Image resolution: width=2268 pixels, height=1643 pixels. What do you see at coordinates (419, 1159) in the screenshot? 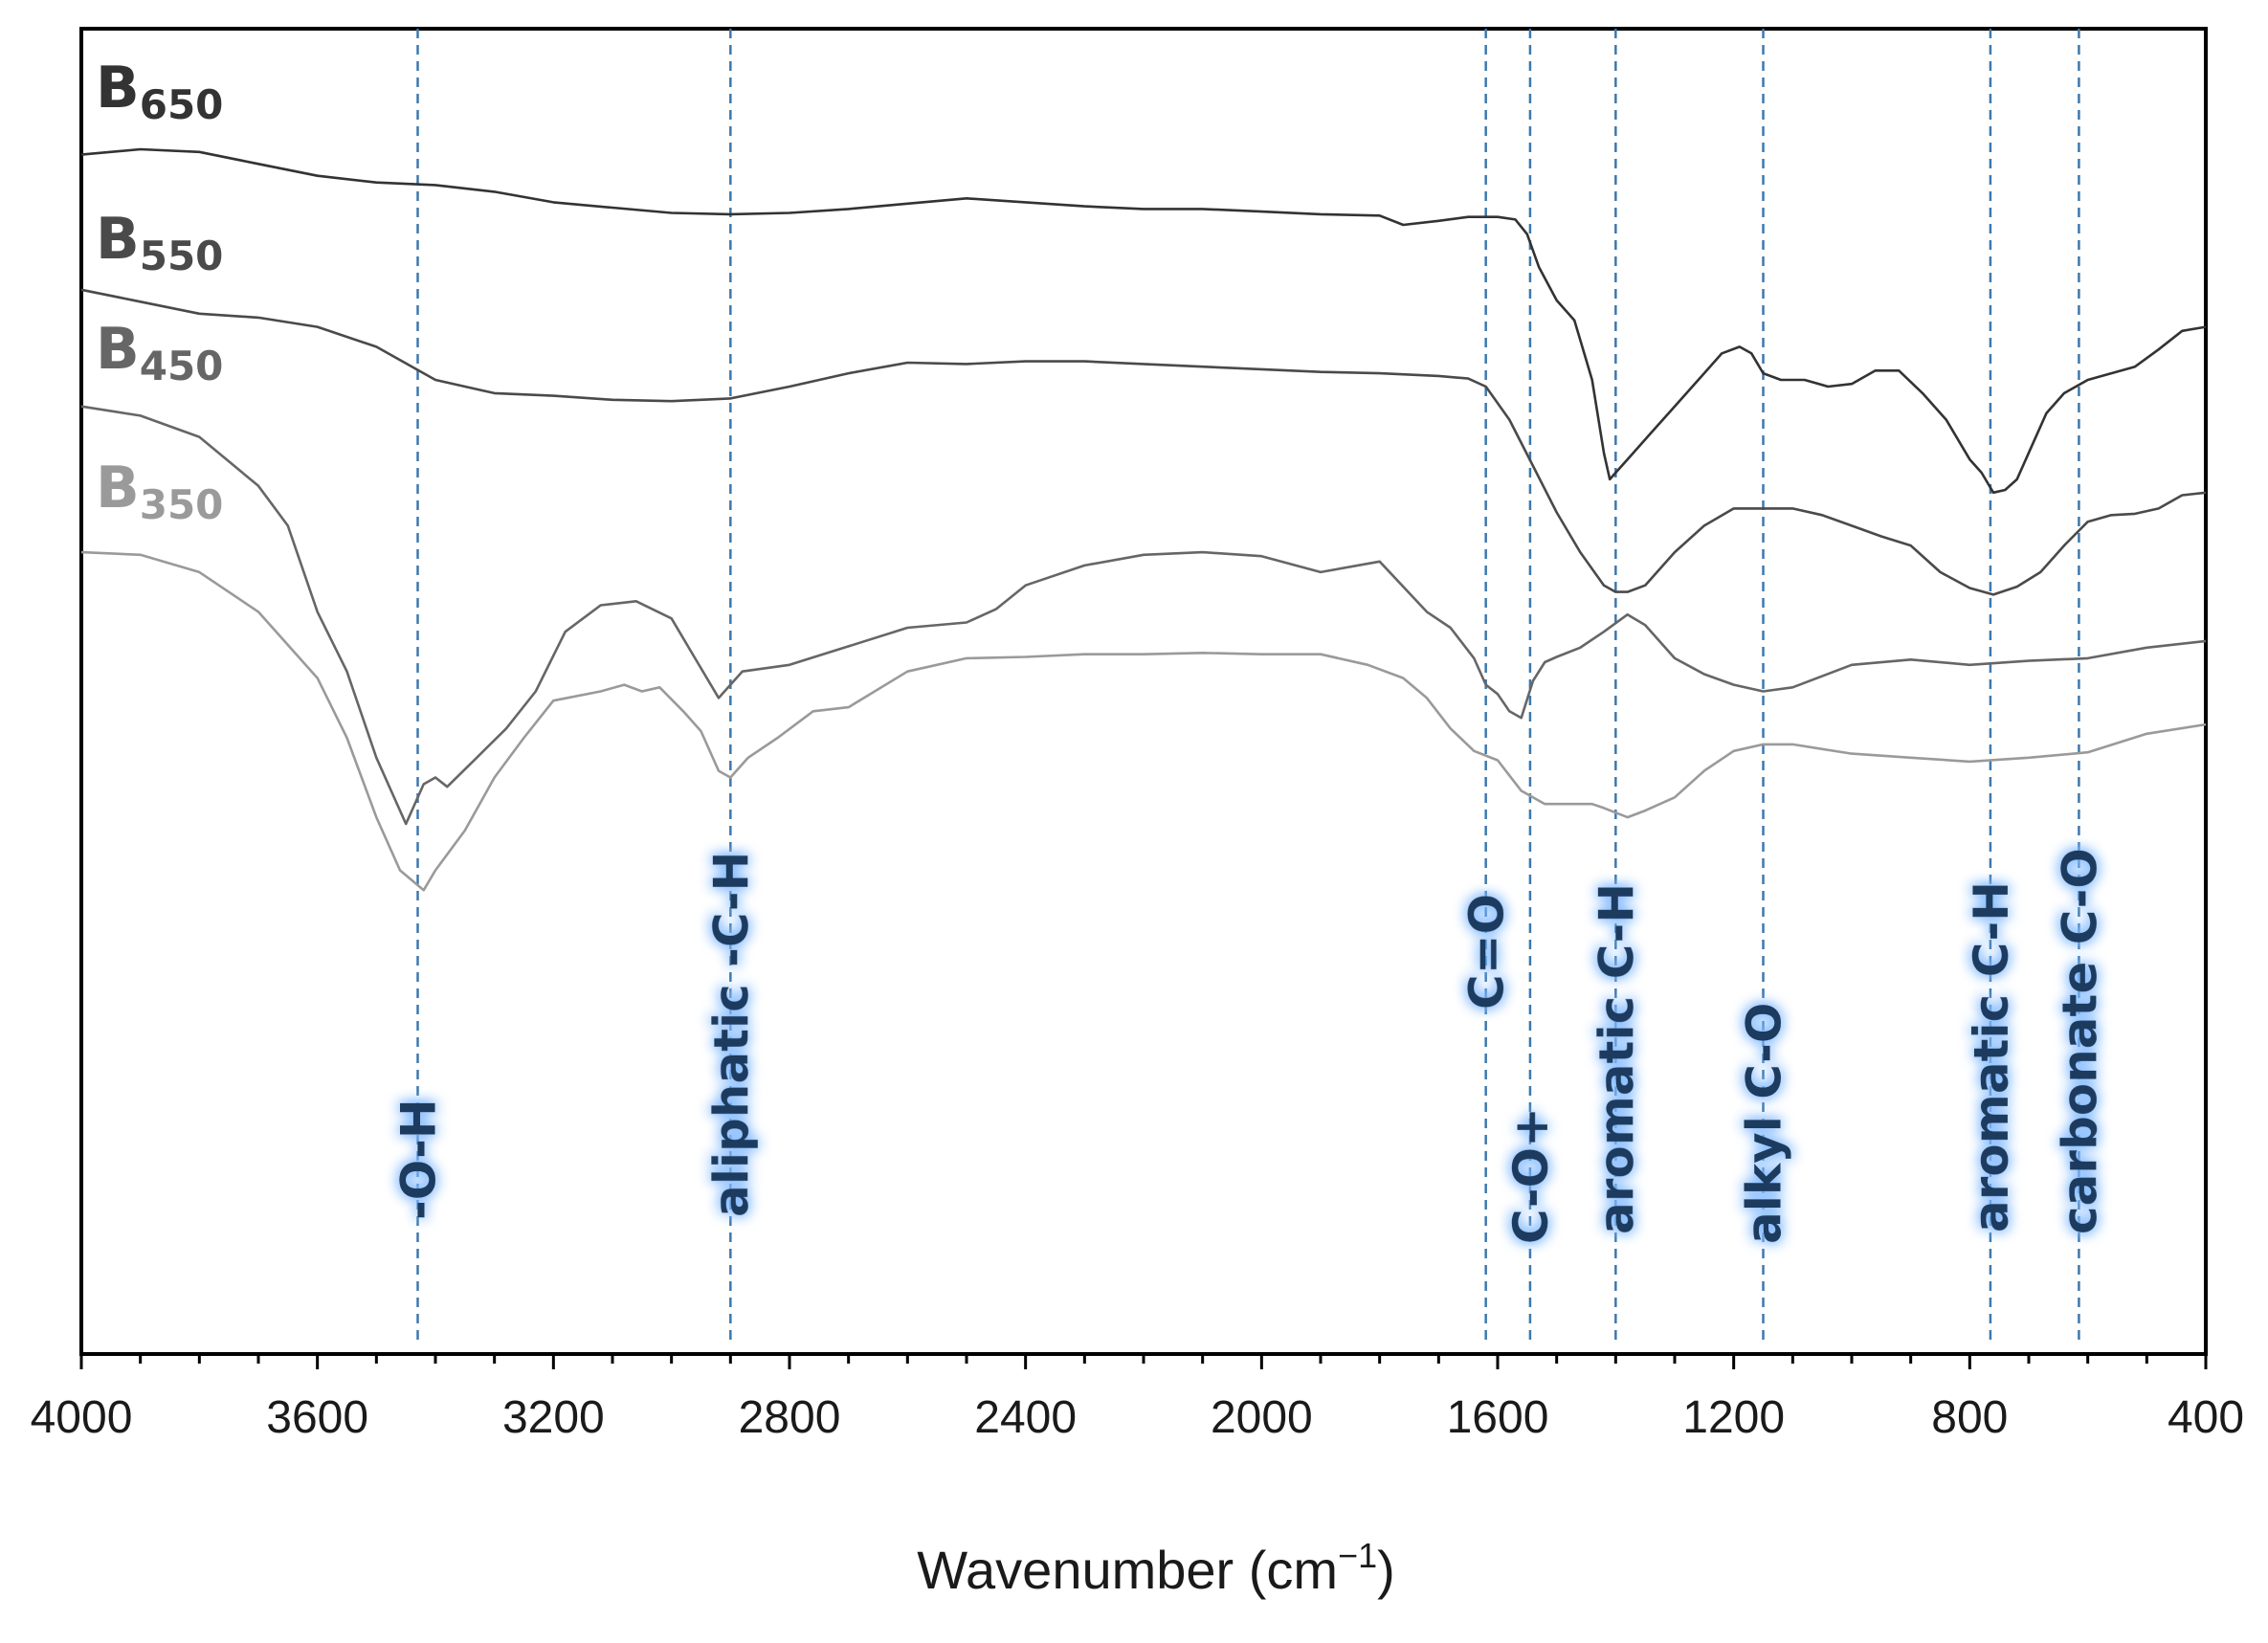
I see `band-label: -O-H` at bounding box center [419, 1159].